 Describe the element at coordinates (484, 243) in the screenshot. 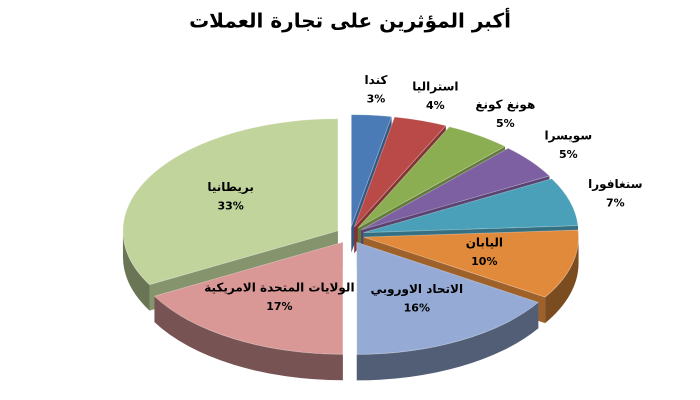

I see `slice-label: اليابان` at that location.